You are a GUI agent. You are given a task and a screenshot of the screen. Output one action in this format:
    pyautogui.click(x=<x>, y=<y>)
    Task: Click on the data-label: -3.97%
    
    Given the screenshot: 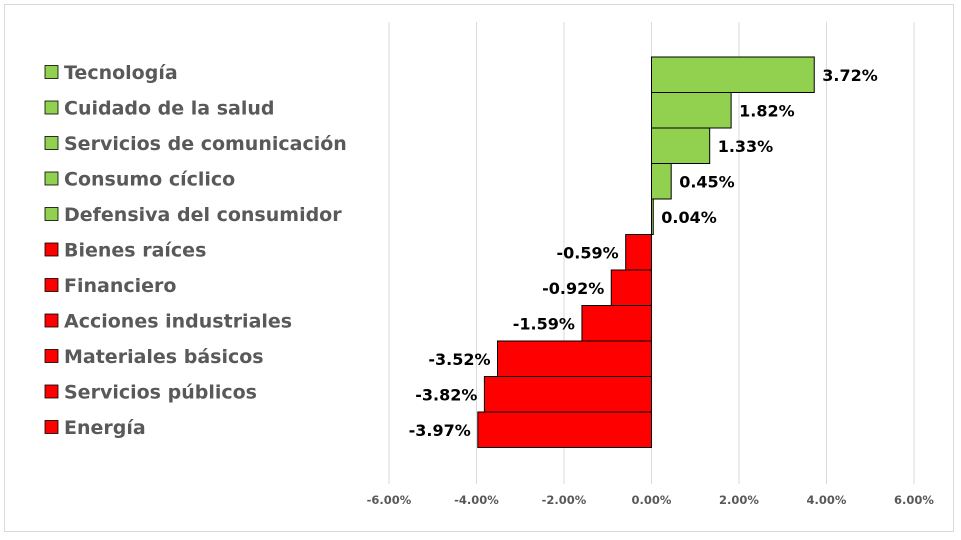 What is the action you would take?
    pyautogui.click(x=440, y=430)
    